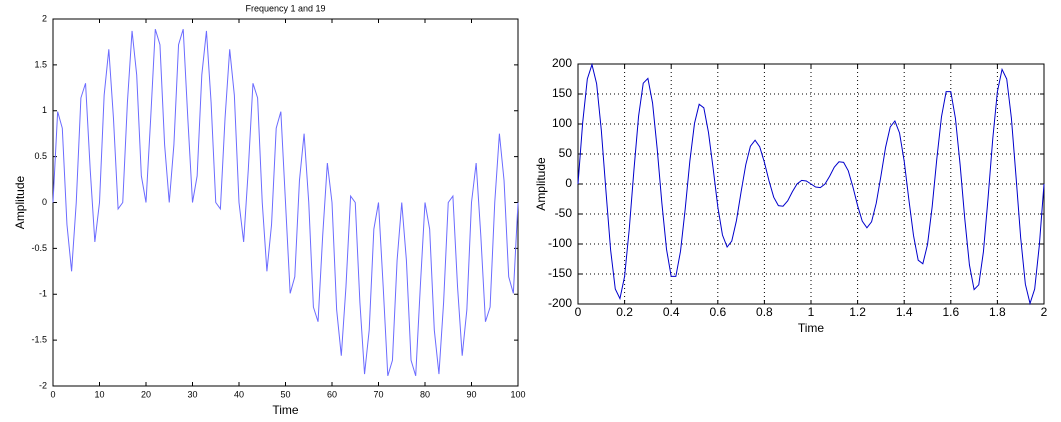 Image resolution: width=1061 pixels, height=422 pixels. What do you see at coordinates (43, 385) in the screenshot?
I see `y-tick-label: -2` at bounding box center [43, 385].